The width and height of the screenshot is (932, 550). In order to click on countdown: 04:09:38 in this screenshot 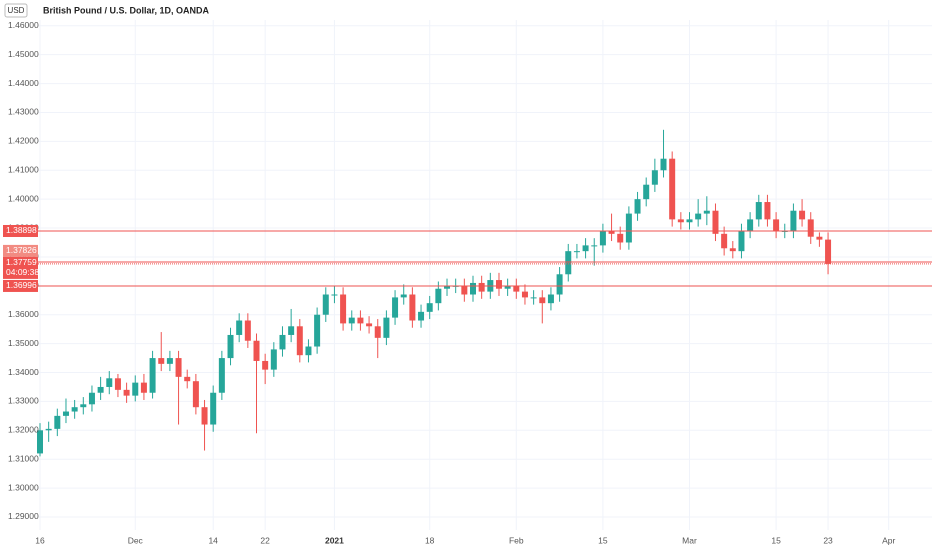, I will do `click(22, 272)`.